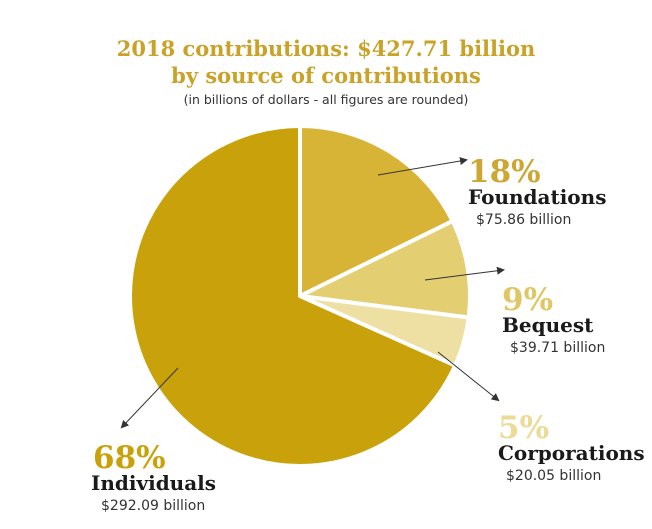 This screenshot has height=529, width=652. What do you see at coordinates (527, 300) in the screenshot?
I see `percent-label-bequest: 9%` at bounding box center [527, 300].